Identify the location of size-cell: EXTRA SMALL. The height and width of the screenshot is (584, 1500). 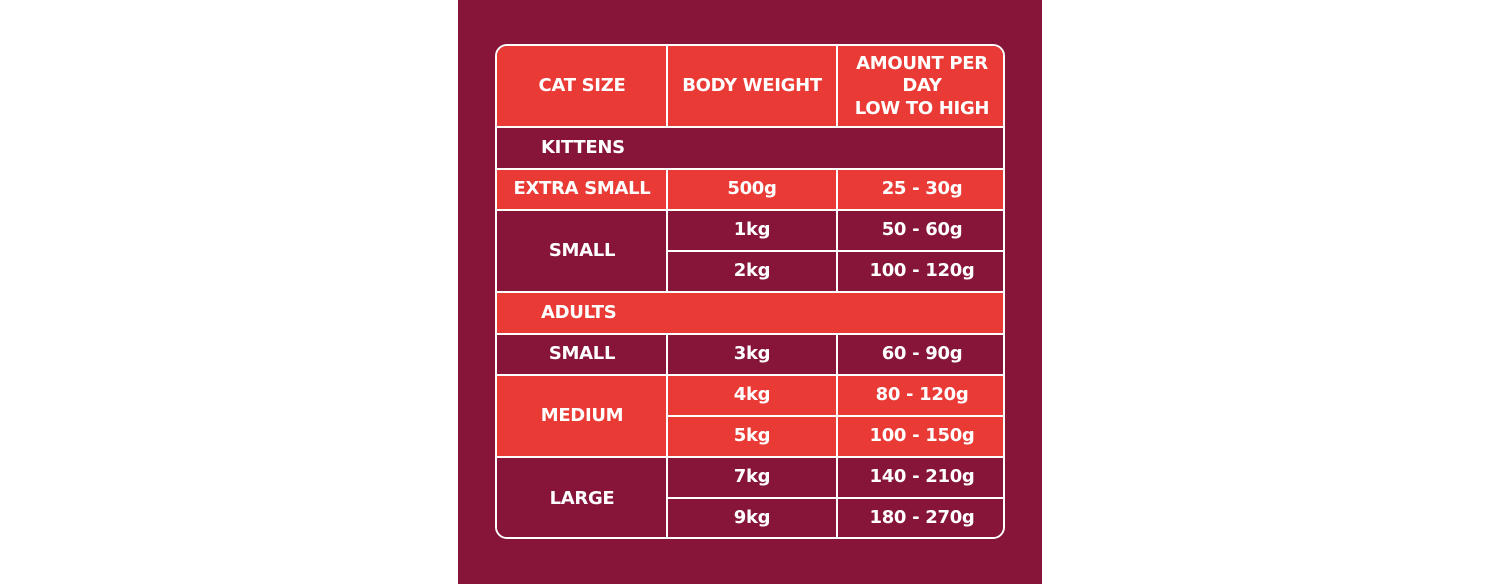
(582, 189).